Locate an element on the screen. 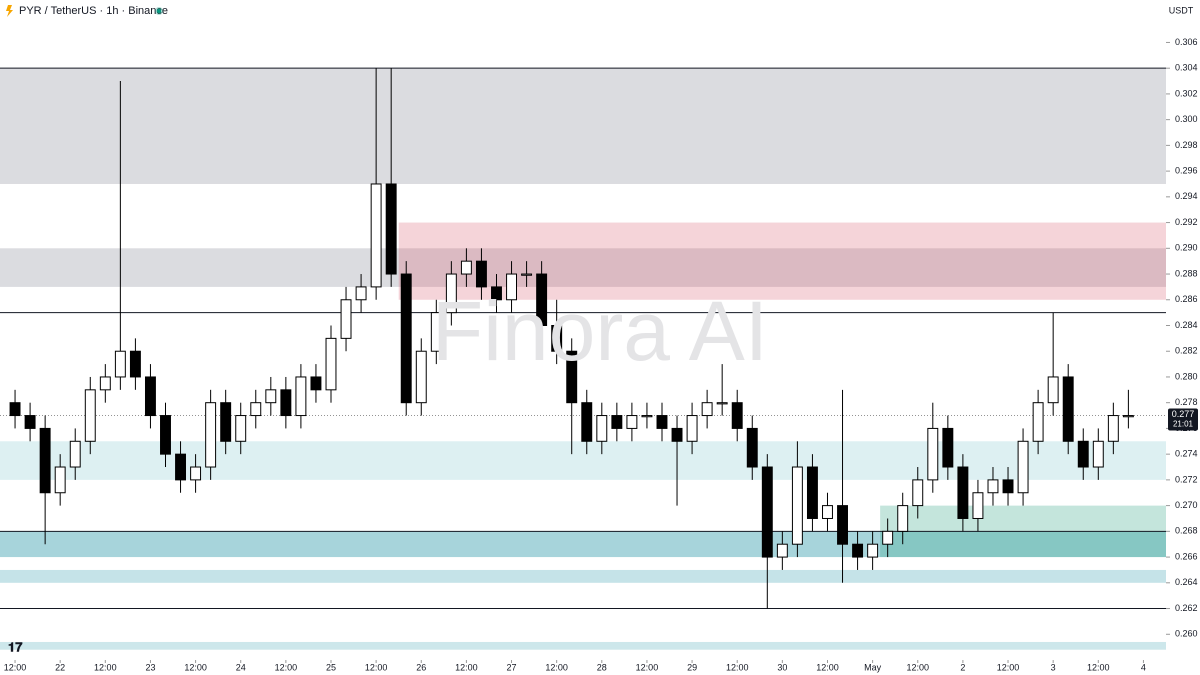 The width and height of the screenshot is (1200, 675). y-tick-label: 0.286 is located at coordinates (1186, 299).